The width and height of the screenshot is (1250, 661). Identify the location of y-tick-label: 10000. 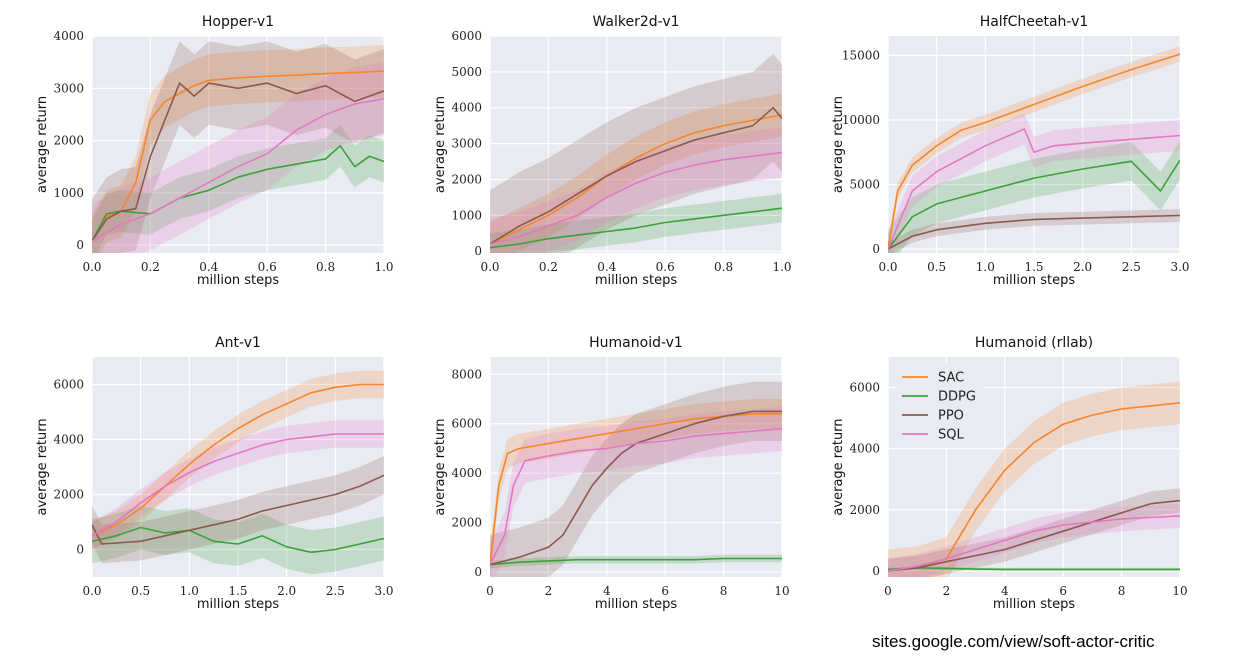
(861, 120).